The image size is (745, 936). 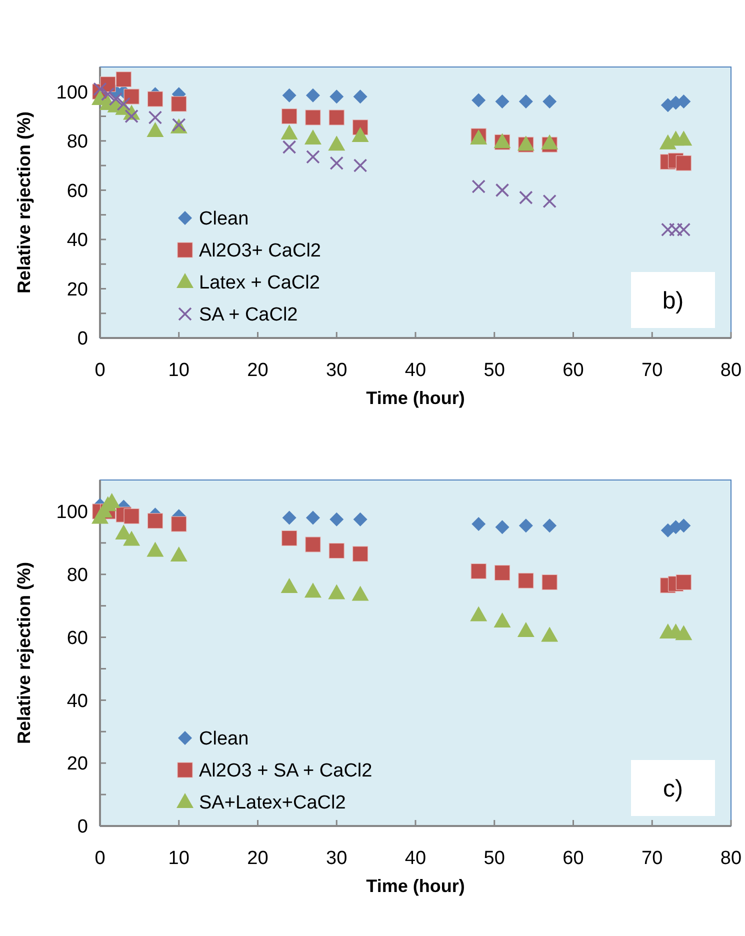 I want to click on annotation: c), so click(x=673, y=788).